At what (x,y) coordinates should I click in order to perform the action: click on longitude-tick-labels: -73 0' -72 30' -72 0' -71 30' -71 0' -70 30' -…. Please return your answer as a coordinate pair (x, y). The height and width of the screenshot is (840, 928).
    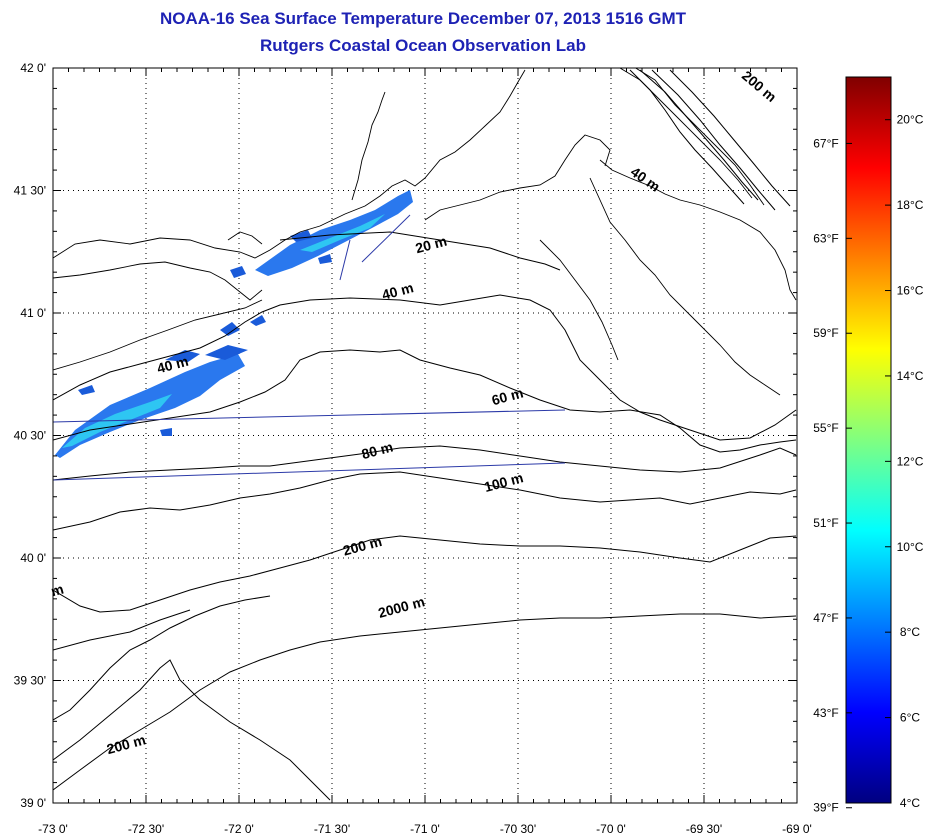
    Looking at the image, I should click on (425, 829).